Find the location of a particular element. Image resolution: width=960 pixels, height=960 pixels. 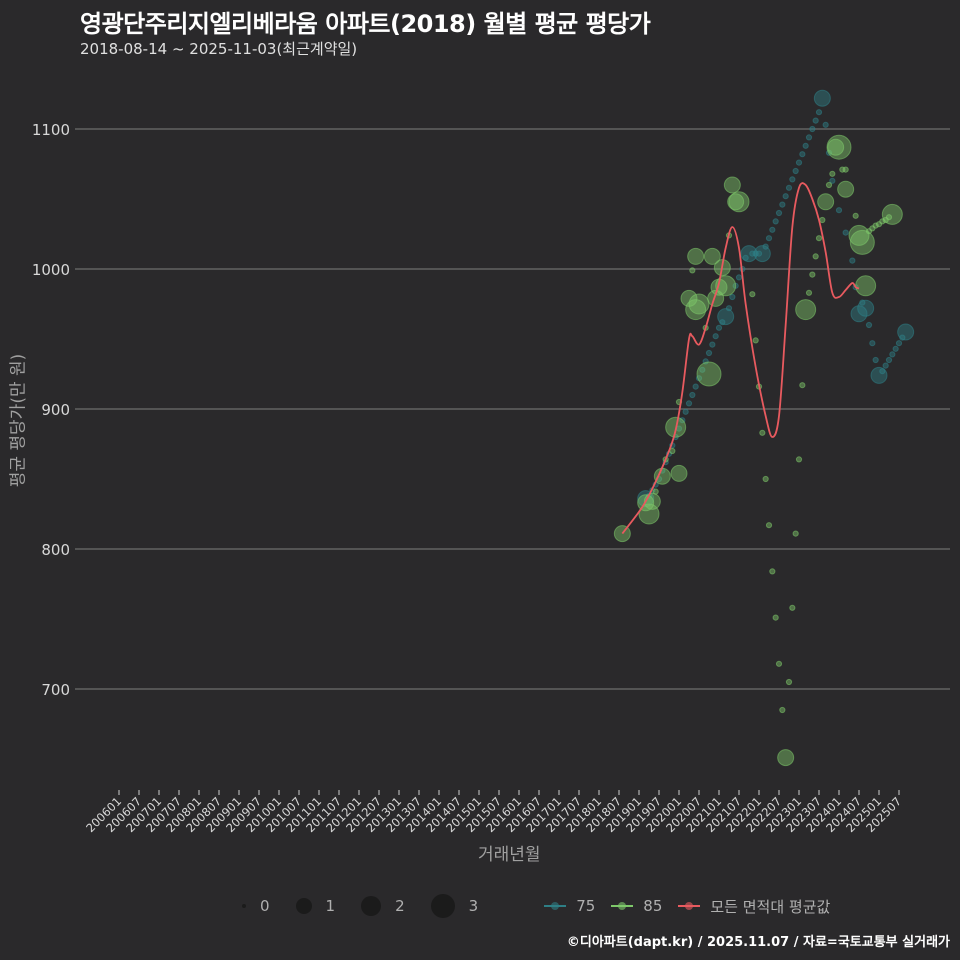

series-legend-item: 85 is located at coordinates (636, 906).